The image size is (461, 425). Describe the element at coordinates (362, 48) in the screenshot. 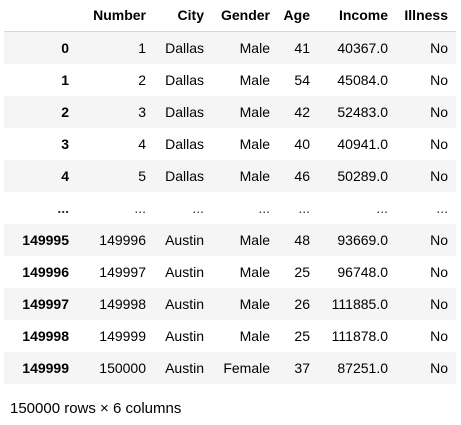

I see `cell-income: 40367.0` at that location.